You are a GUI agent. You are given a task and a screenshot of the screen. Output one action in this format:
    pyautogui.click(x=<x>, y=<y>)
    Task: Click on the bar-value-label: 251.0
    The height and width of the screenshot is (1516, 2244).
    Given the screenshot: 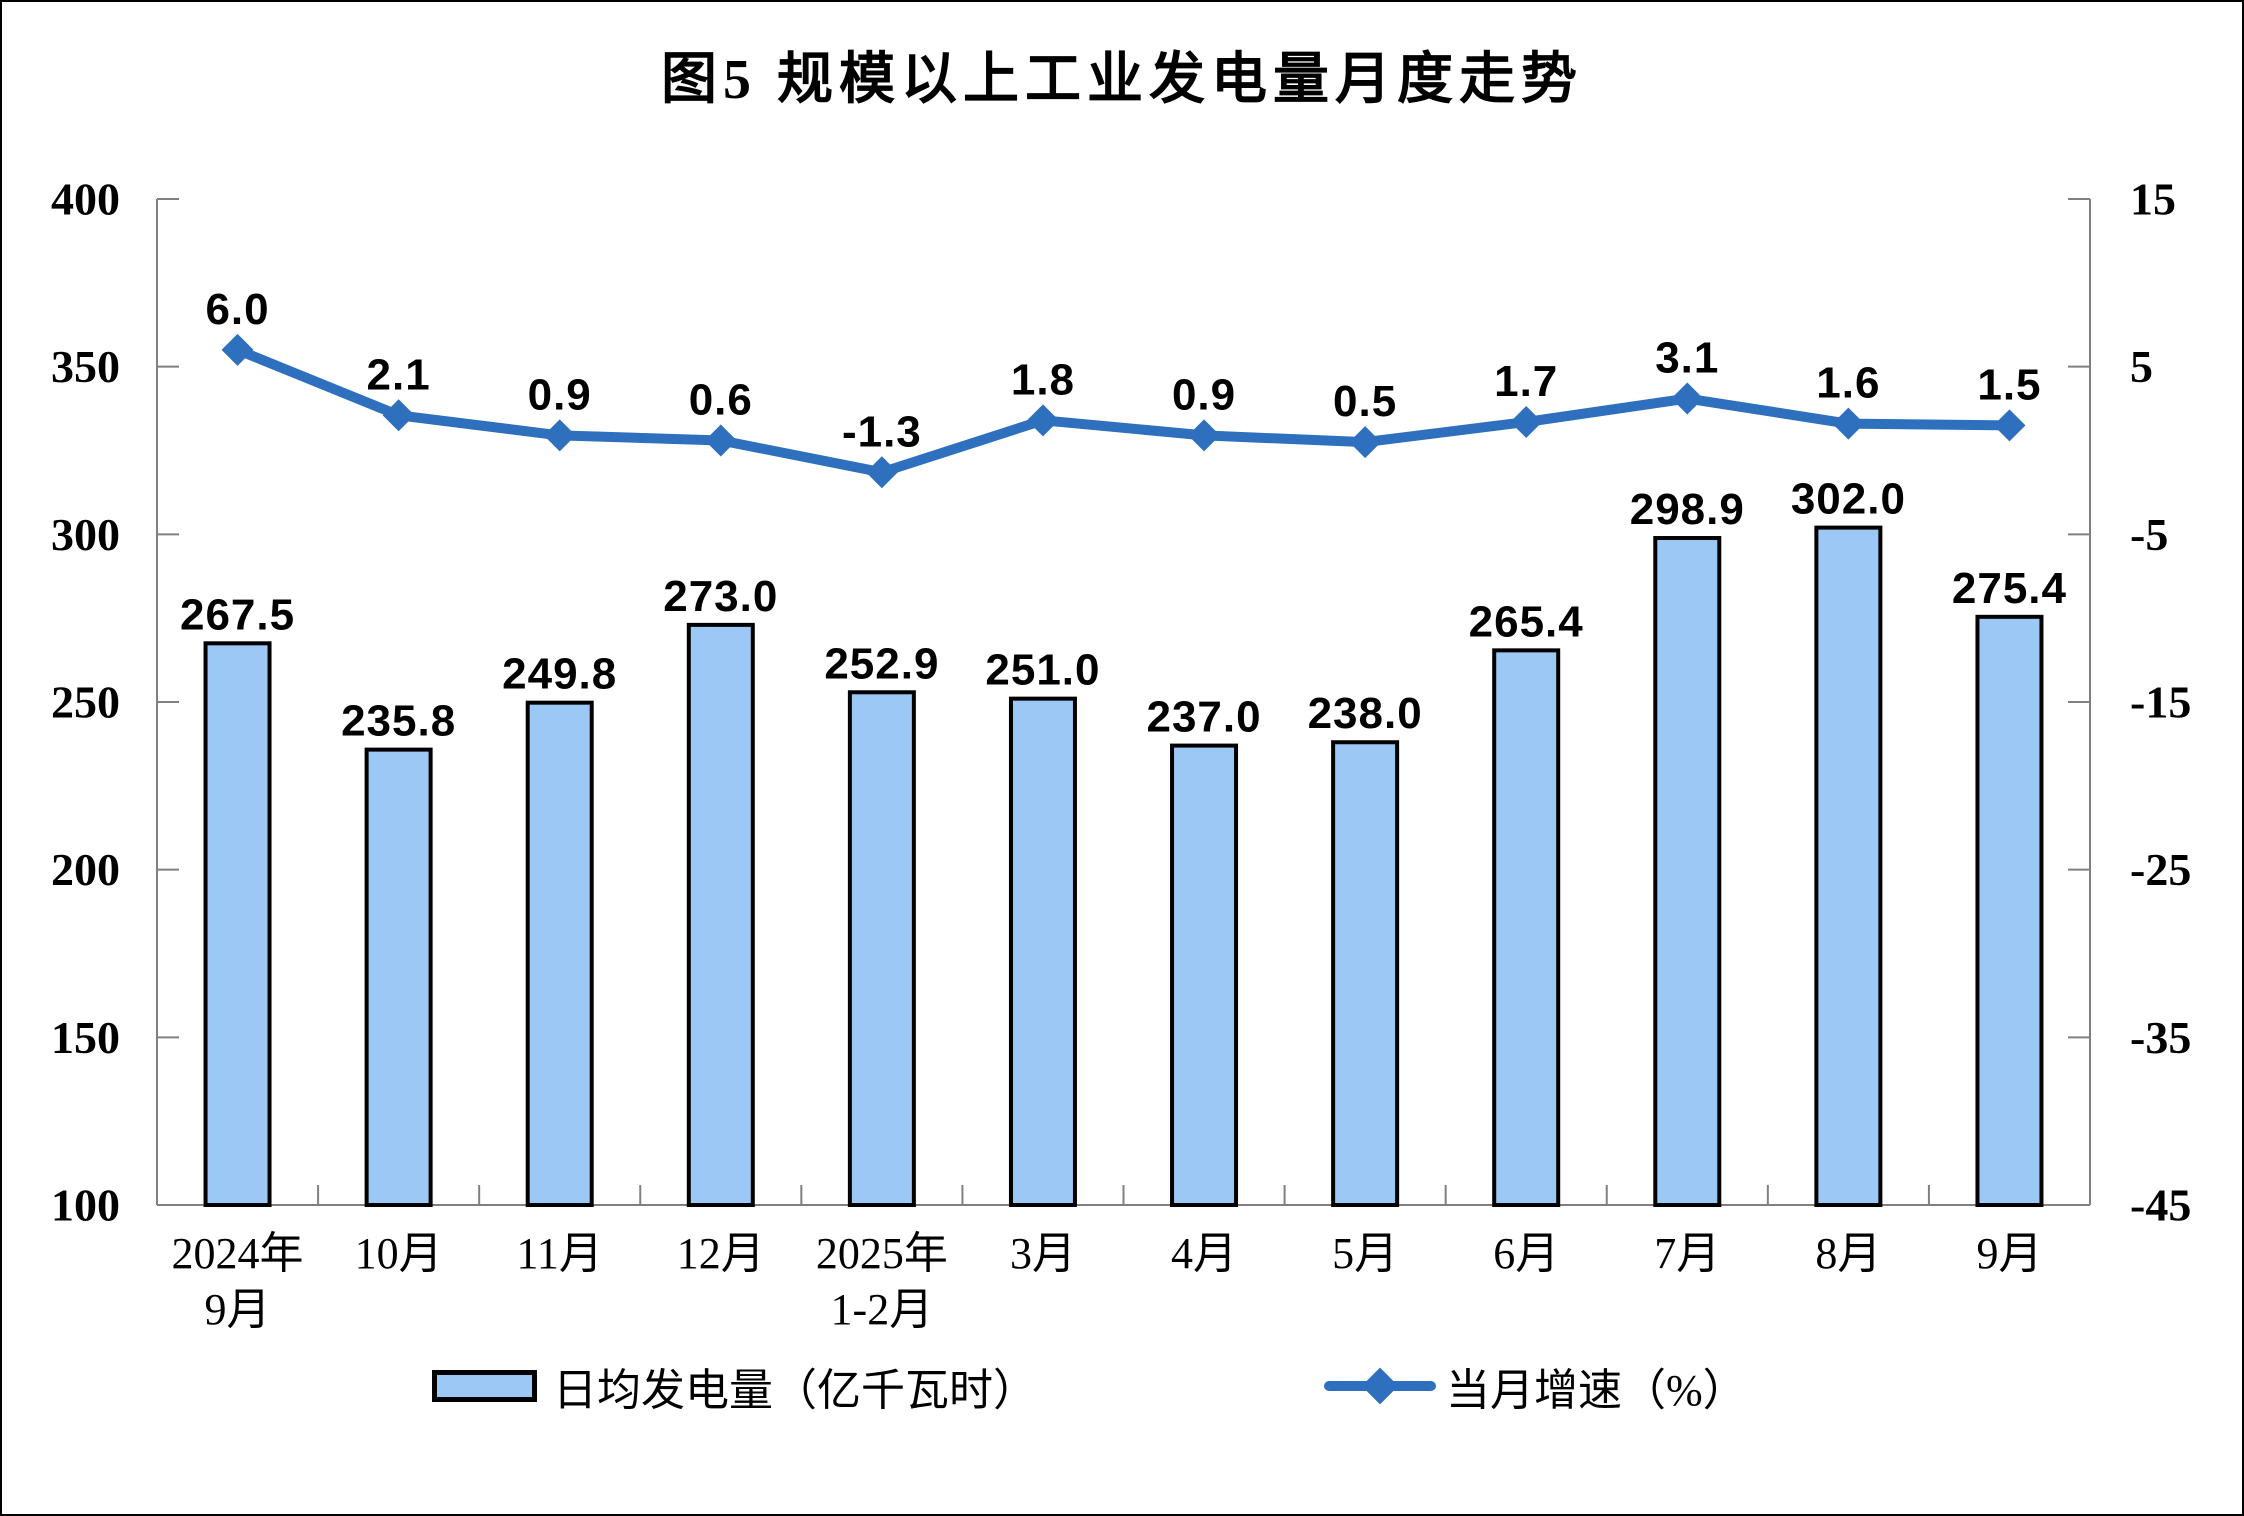 What is the action you would take?
    pyautogui.click(x=1042, y=670)
    